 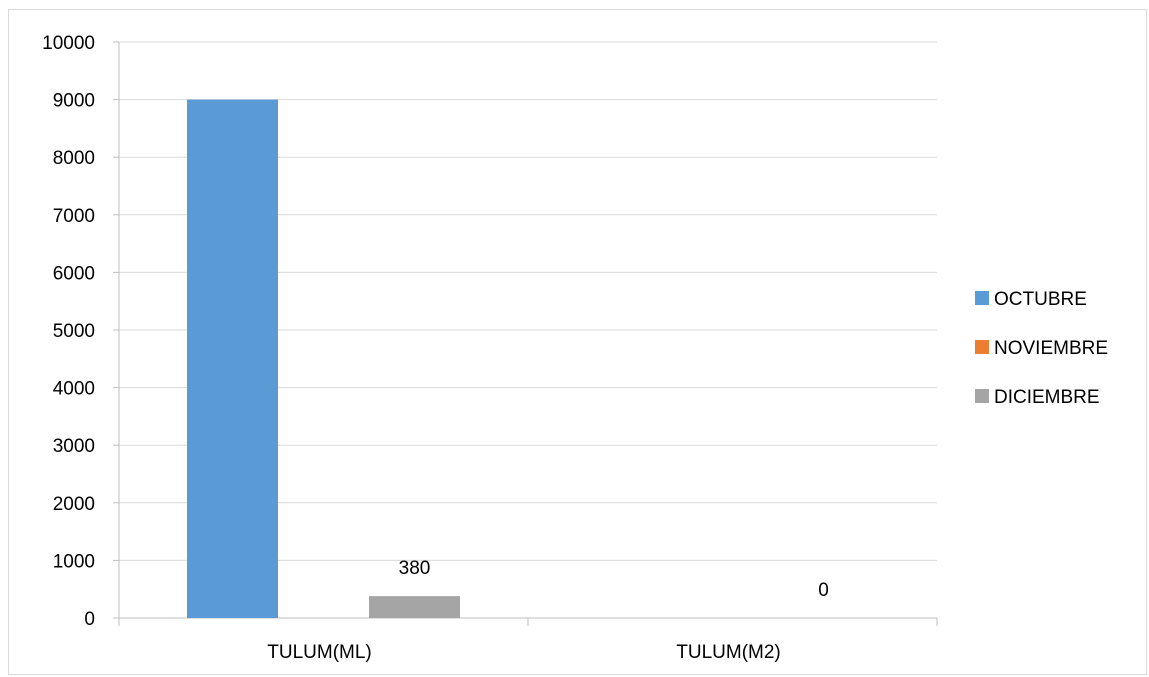 I want to click on y-tick-label: 6000, so click(x=74, y=273).